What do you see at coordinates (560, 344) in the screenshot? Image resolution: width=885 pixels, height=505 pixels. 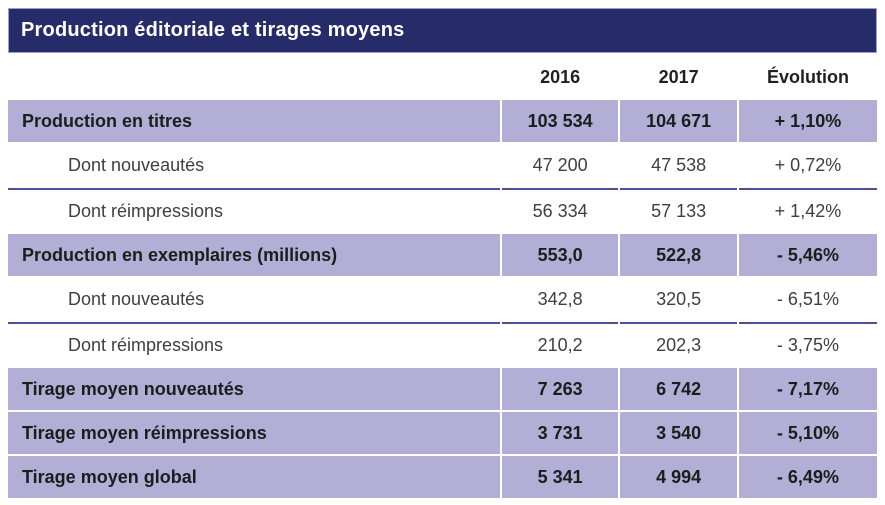 I see `value-2016: 210,2` at bounding box center [560, 344].